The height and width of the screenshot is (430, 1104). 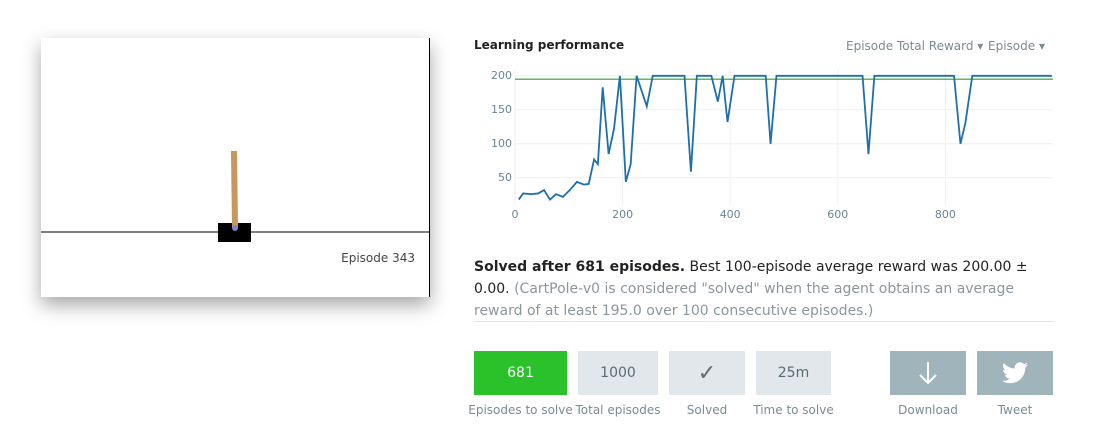 I want to click on y-tick-label: 100, so click(x=501, y=143).